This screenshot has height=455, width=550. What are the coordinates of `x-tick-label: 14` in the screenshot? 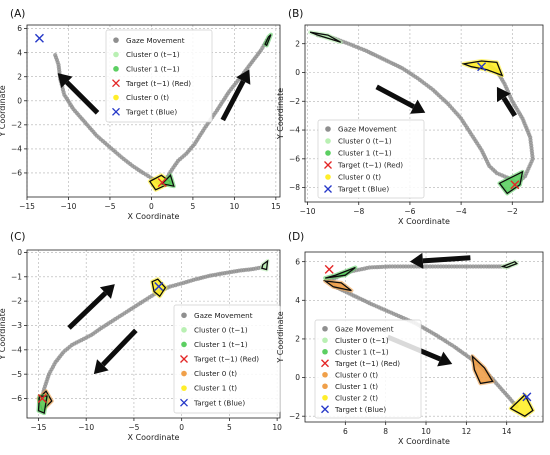 It's located at (507, 431).